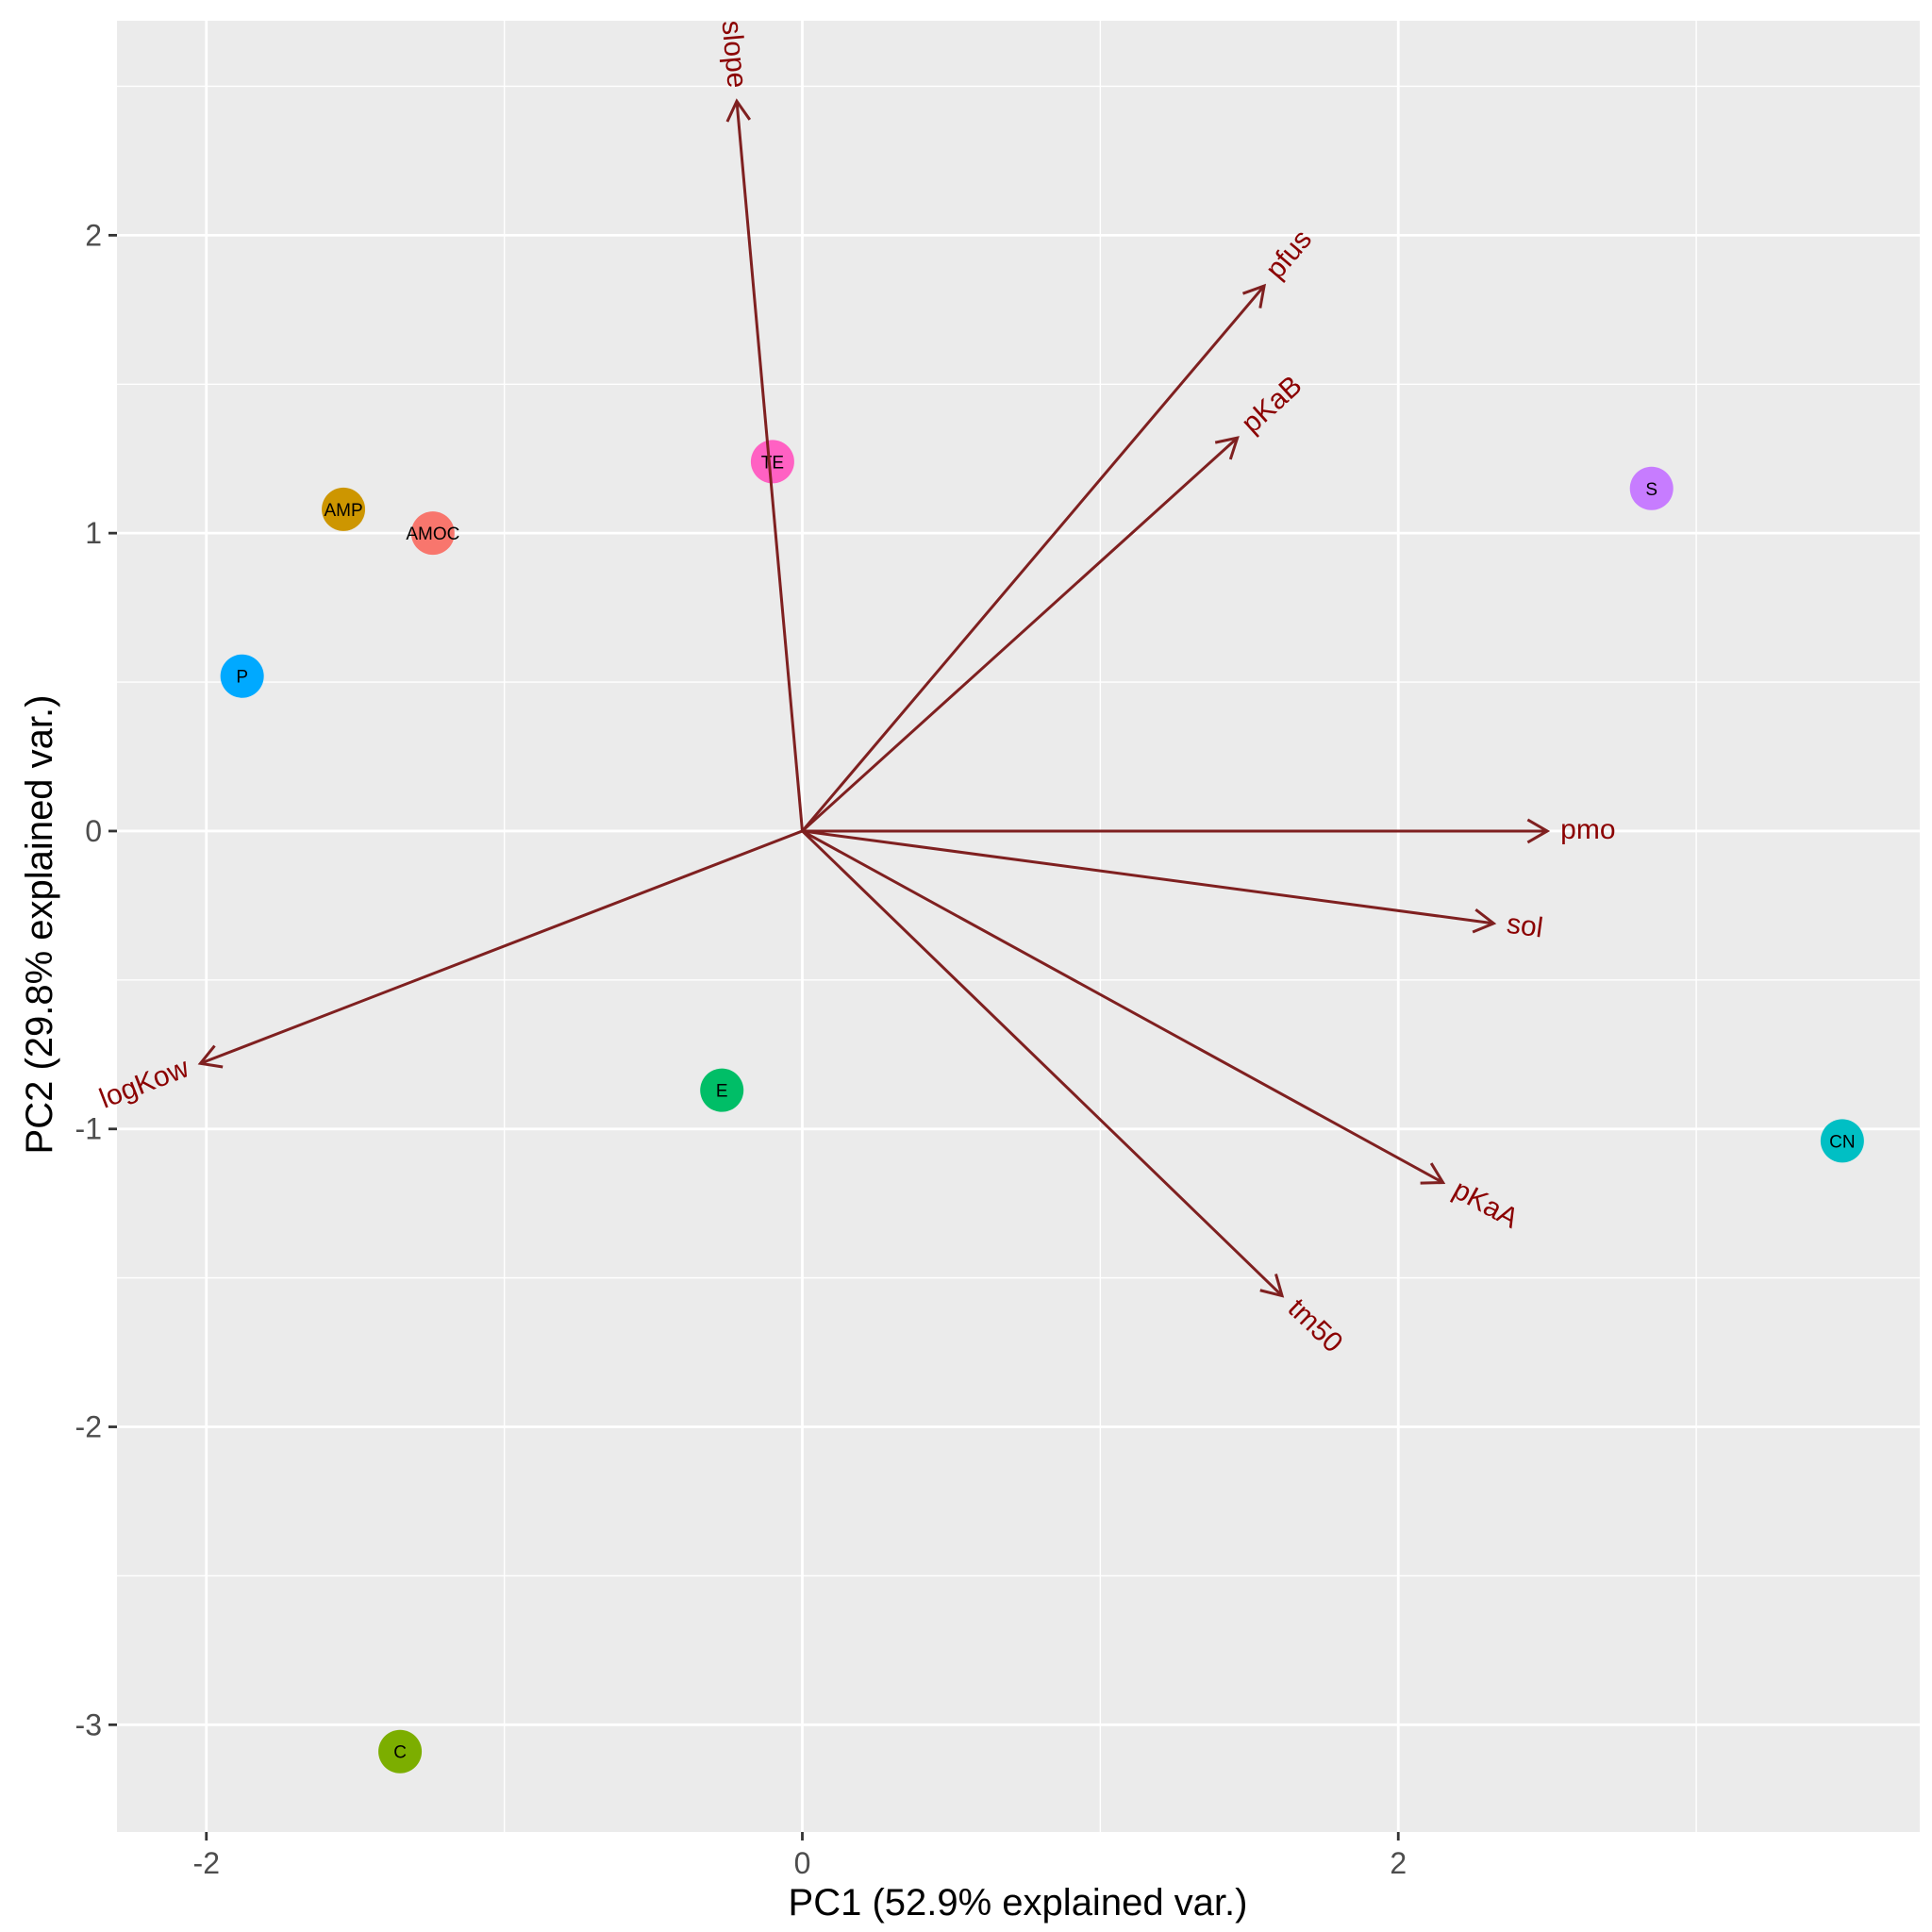 The image size is (1932, 1932). I want to click on x-tick-label: -2, so click(206, 1863).